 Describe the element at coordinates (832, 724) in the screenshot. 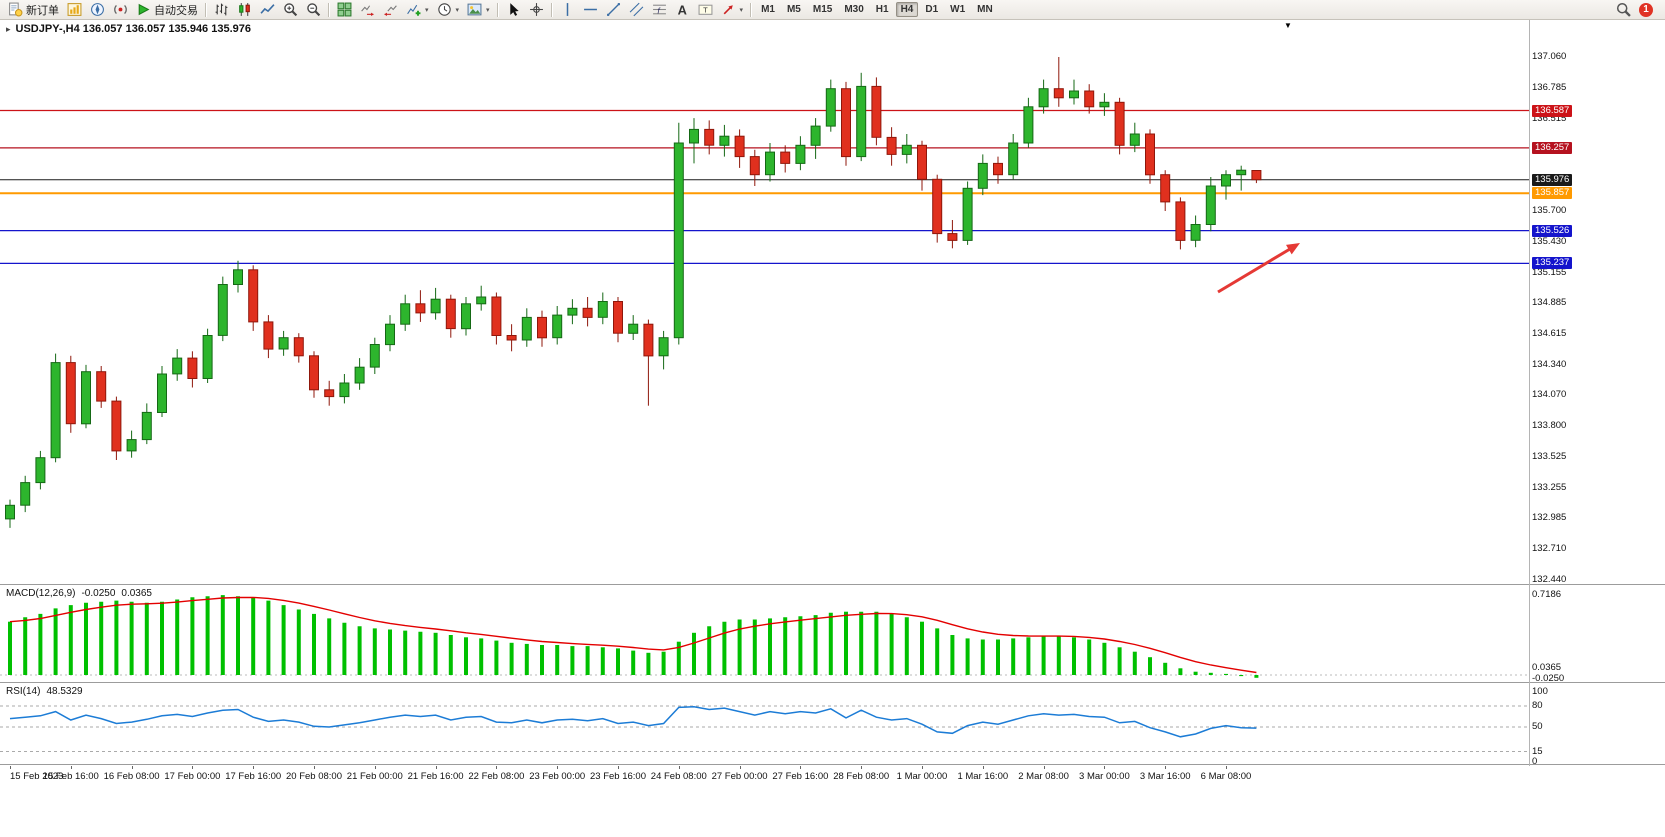

I see `rsi-panel` at that location.